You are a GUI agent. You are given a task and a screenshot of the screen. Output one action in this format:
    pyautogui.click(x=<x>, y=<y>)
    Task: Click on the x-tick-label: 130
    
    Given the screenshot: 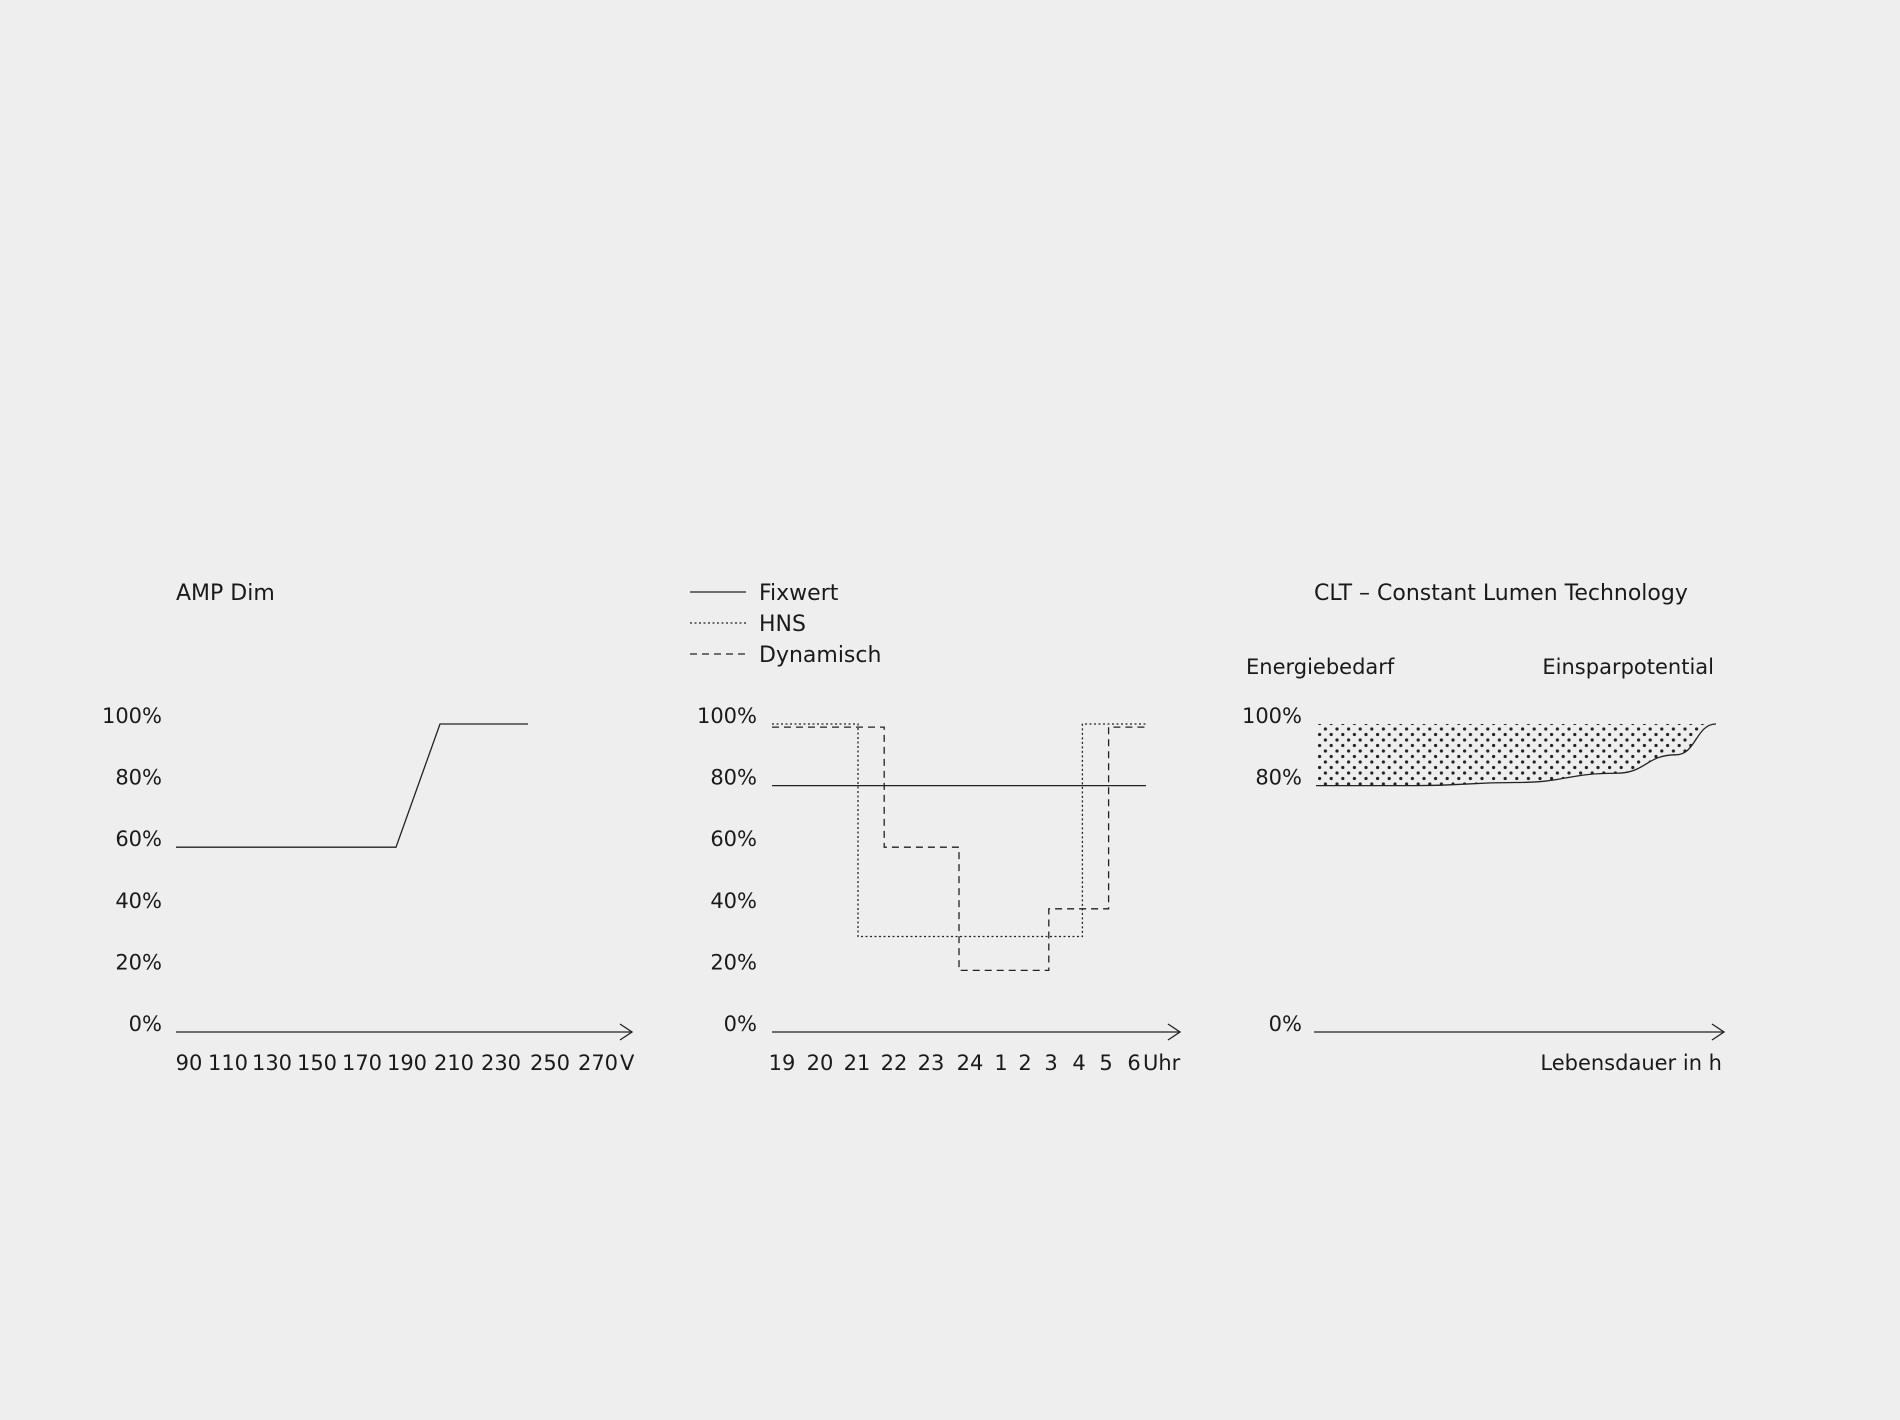 What is the action you would take?
    pyautogui.click(x=272, y=1063)
    